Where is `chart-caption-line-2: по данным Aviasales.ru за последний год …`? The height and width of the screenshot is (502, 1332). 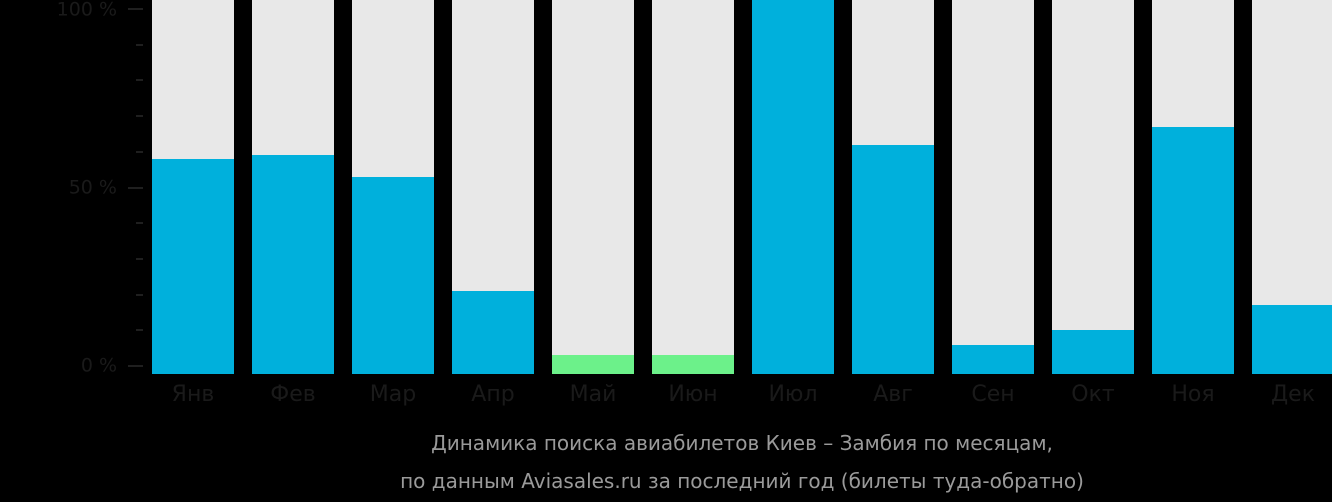
chart-caption-line-2: по данным Aviasales.ru за последний год … is located at coordinates (742, 481).